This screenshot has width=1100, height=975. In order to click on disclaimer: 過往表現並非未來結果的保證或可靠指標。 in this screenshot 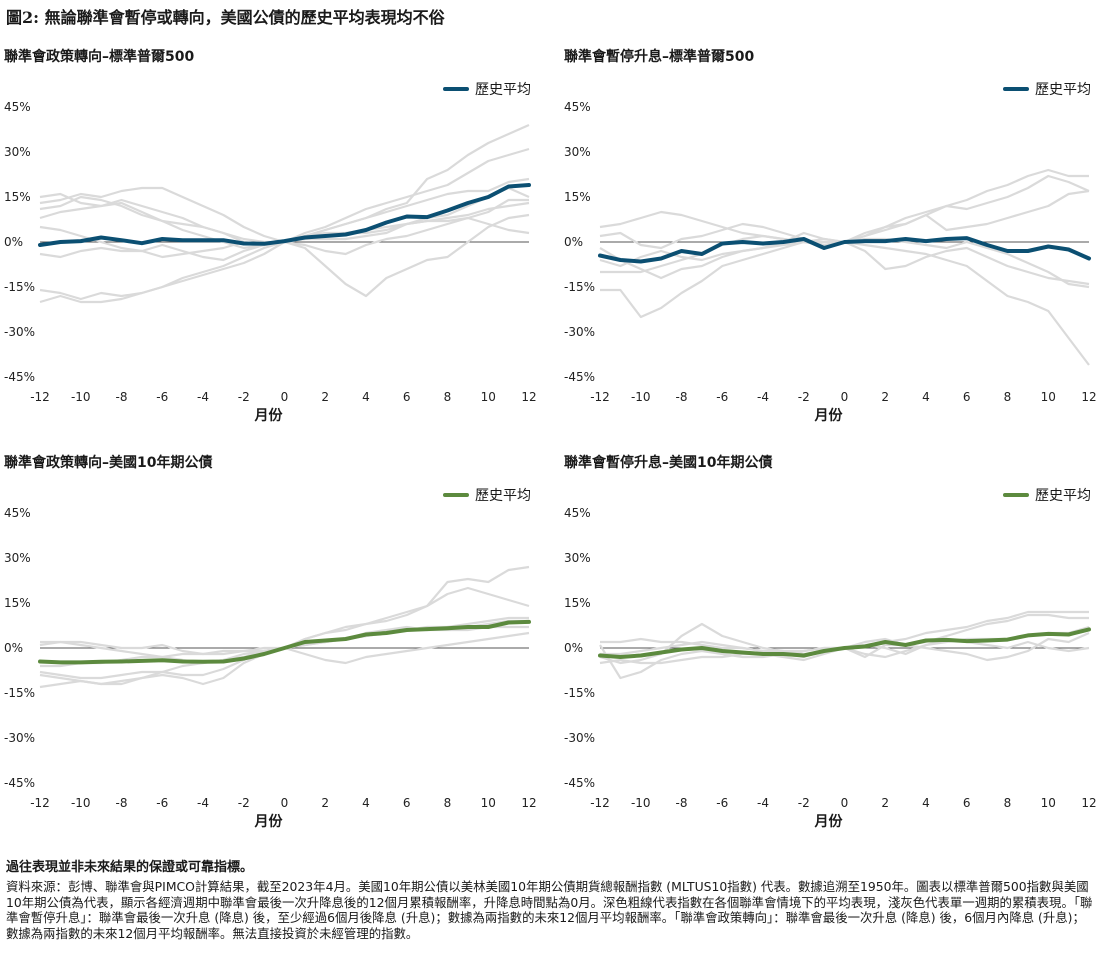, I will do `click(130, 867)`.